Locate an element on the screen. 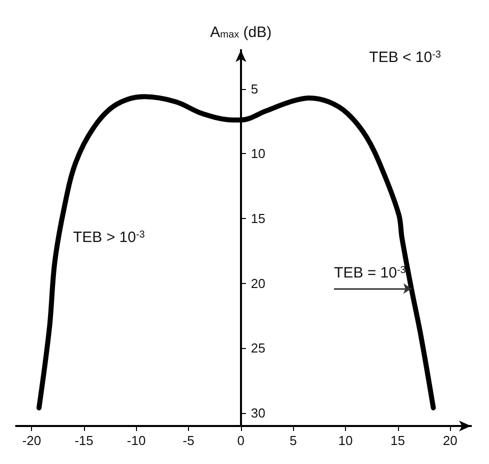 The height and width of the screenshot is (464, 489). x-tick-label: -15 is located at coordinates (84, 440).